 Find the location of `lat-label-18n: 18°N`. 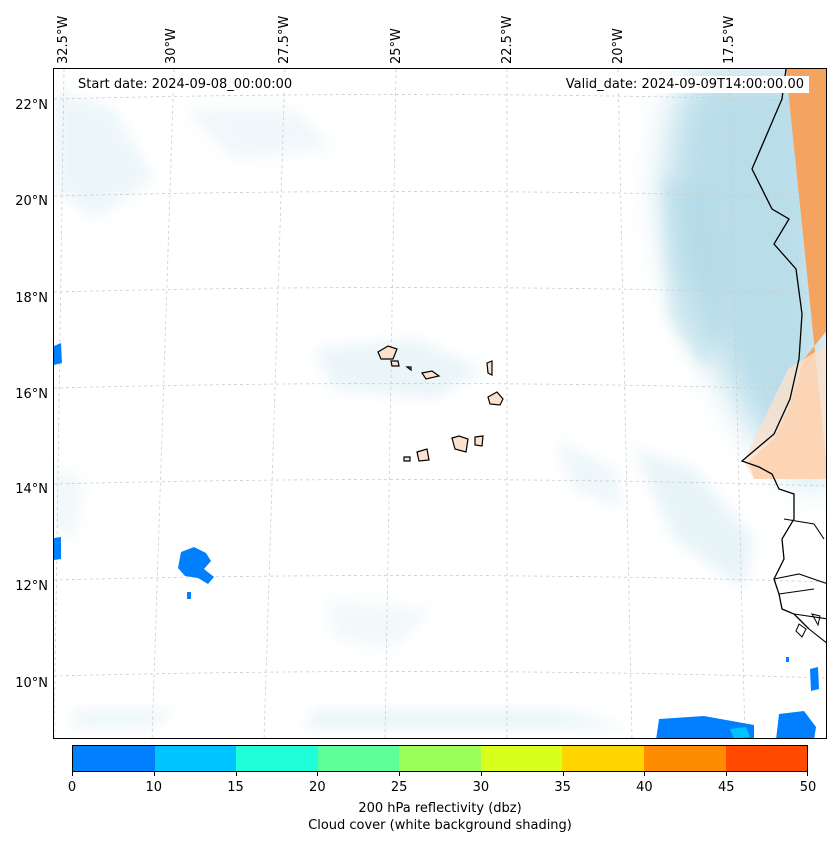

lat-label-18n: 18°N is located at coordinates (31, 298).